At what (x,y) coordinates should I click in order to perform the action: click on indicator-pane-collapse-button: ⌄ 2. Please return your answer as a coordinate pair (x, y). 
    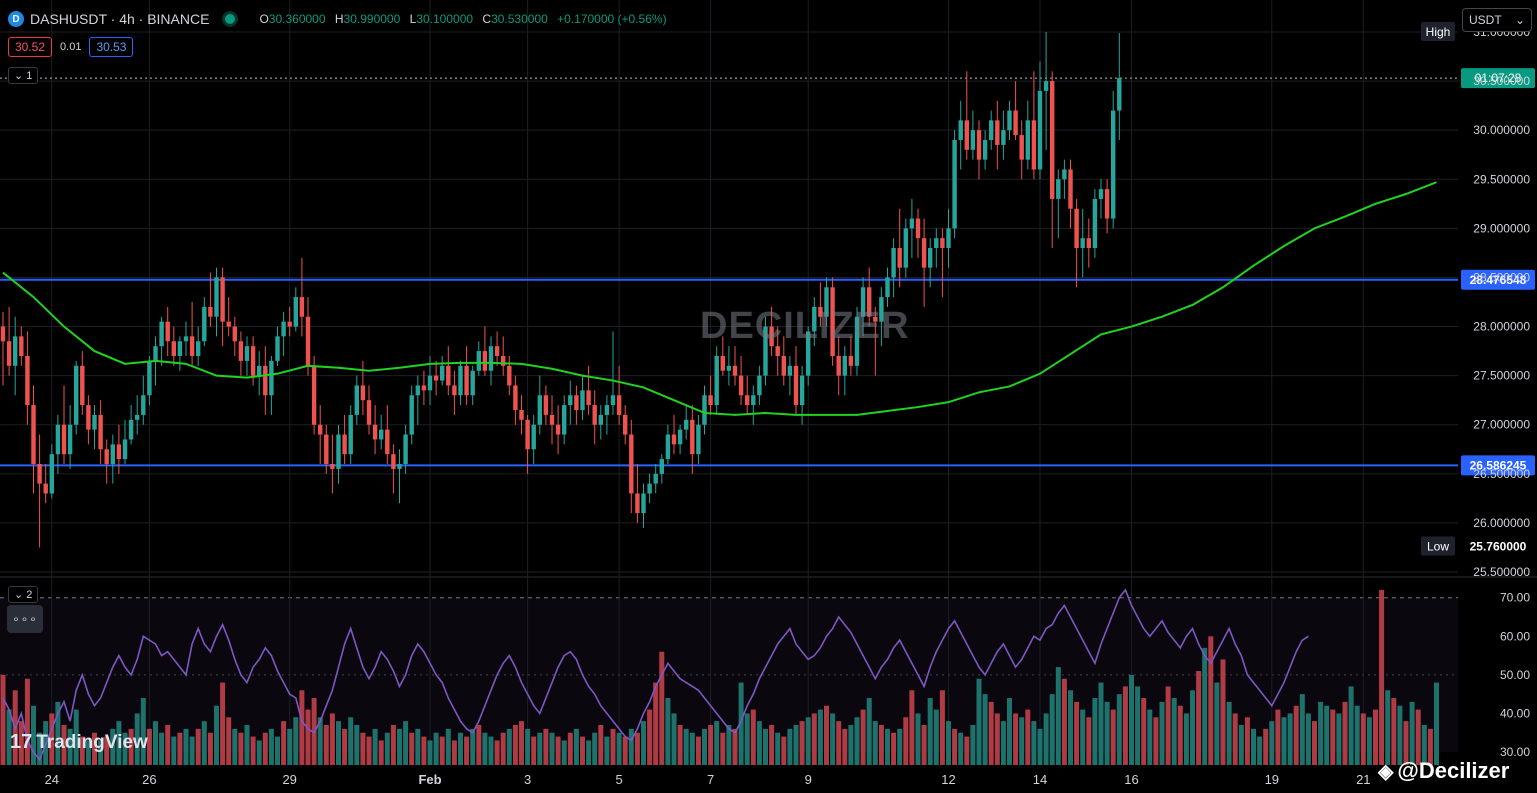
    Looking at the image, I should click on (23, 594).